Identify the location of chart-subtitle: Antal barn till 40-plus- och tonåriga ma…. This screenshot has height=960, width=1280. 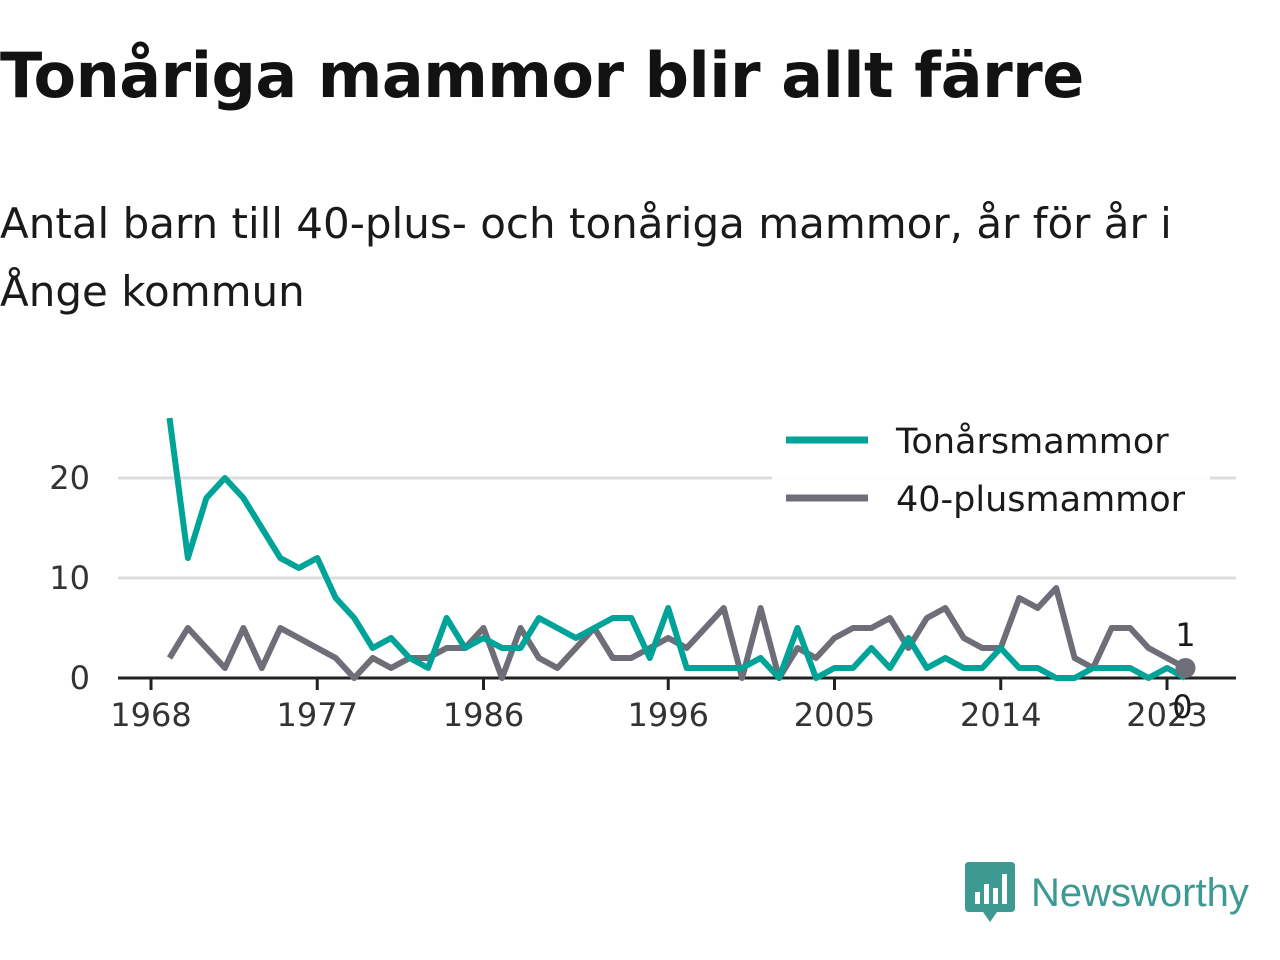
(586, 257).